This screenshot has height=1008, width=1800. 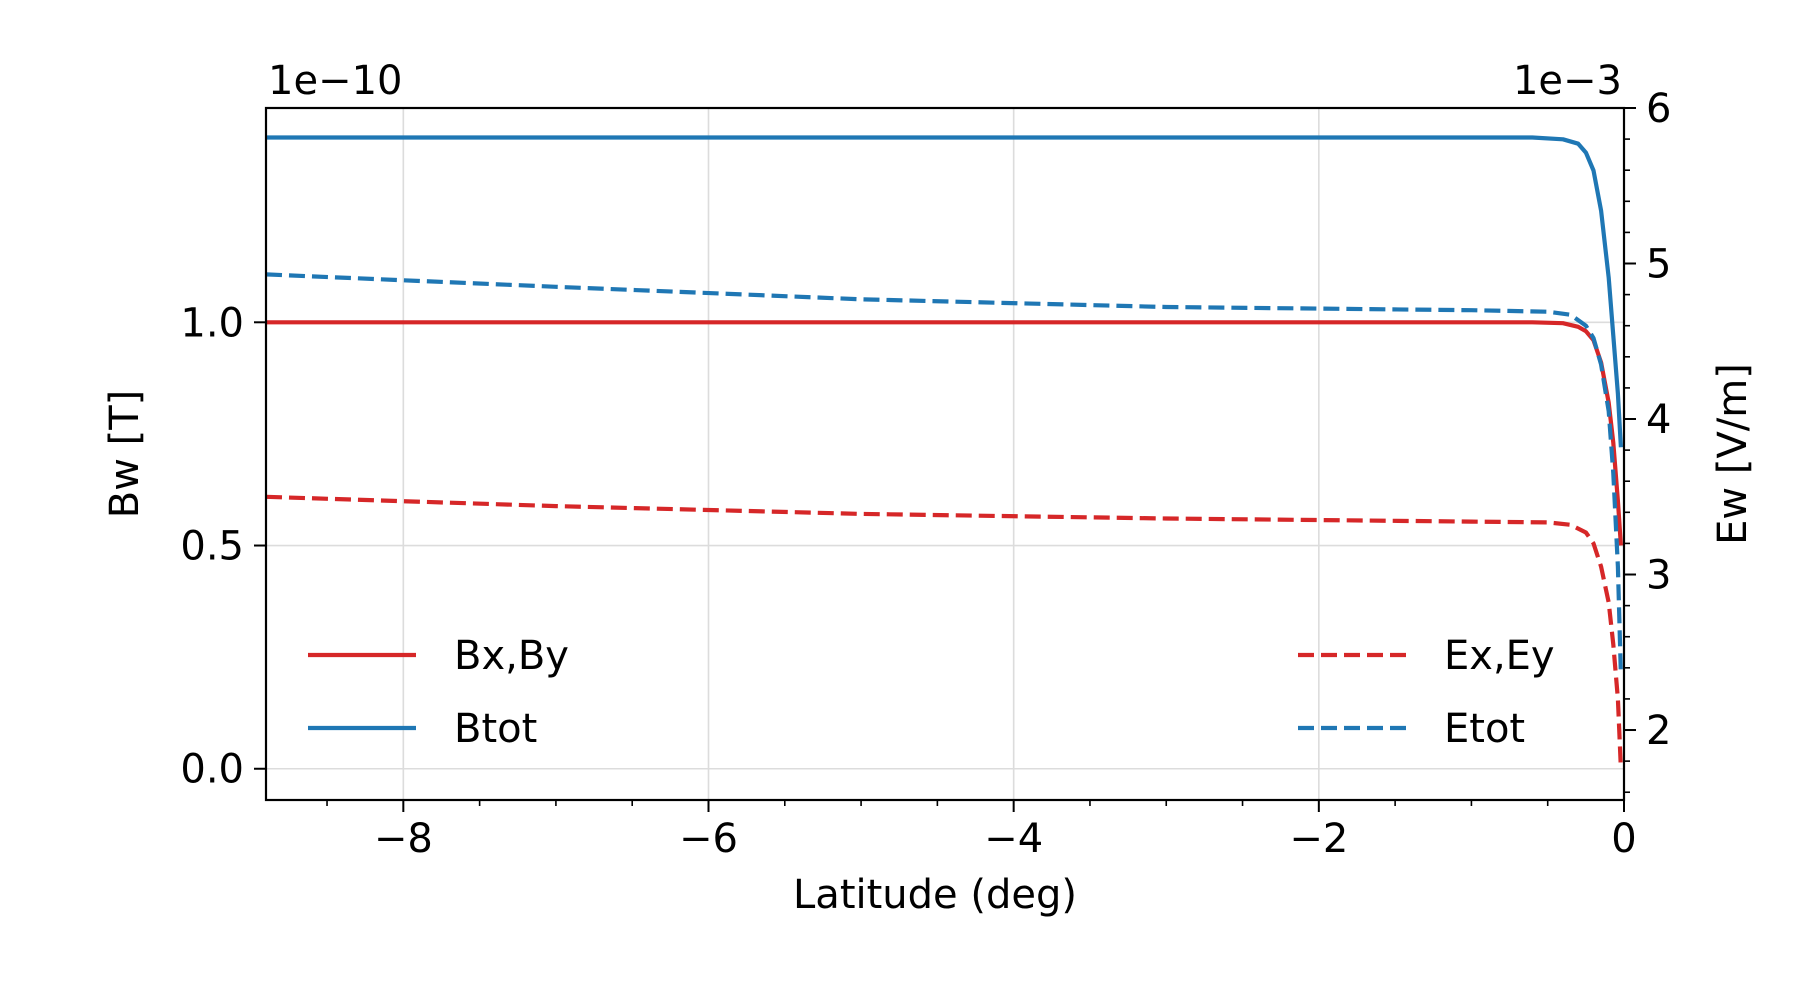 I want to click on x-tick-label: 0, so click(x=1623, y=839).